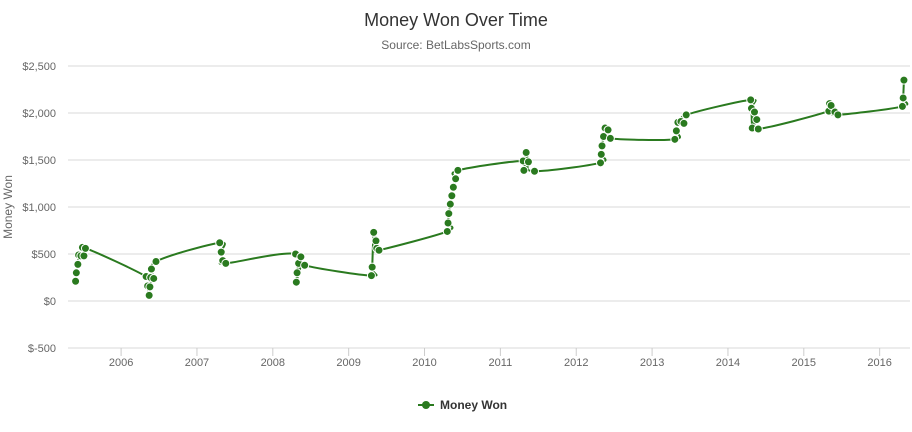 The image size is (912, 432). What do you see at coordinates (39, 208) in the screenshot?
I see `y-tick-label: $1,000` at bounding box center [39, 208].